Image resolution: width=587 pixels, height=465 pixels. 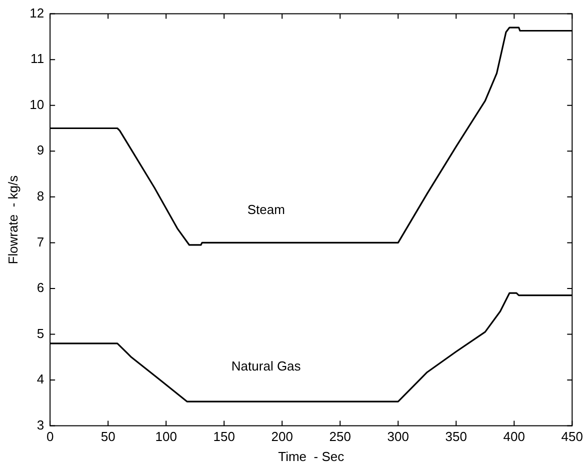 What do you see at coordinates (282, 436) in the screenshot?
I see `x-tick-label: 200` at bounding box center [282, 436].